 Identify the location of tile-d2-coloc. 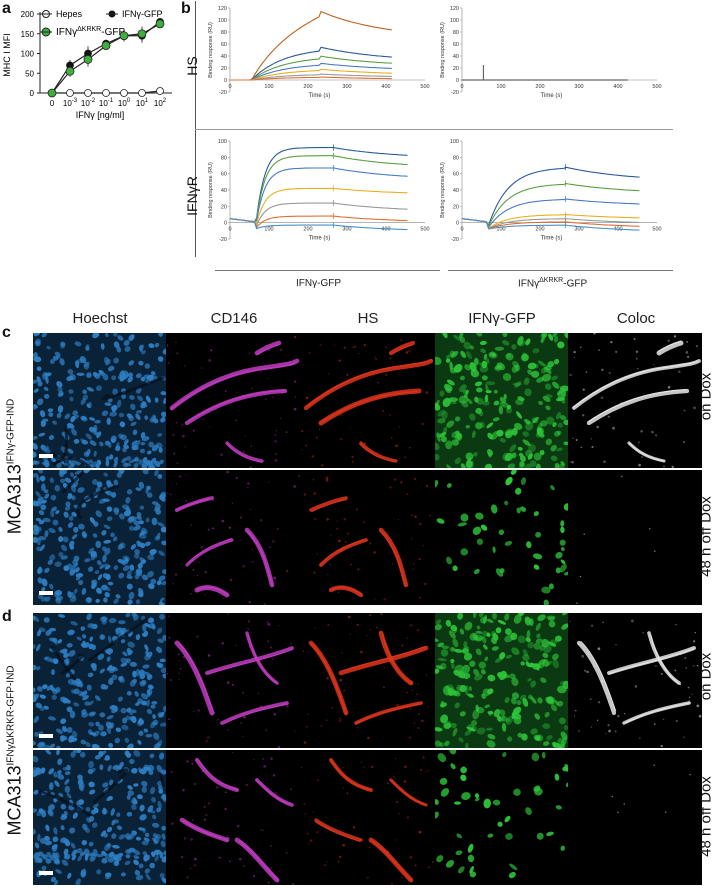
(635, 817).